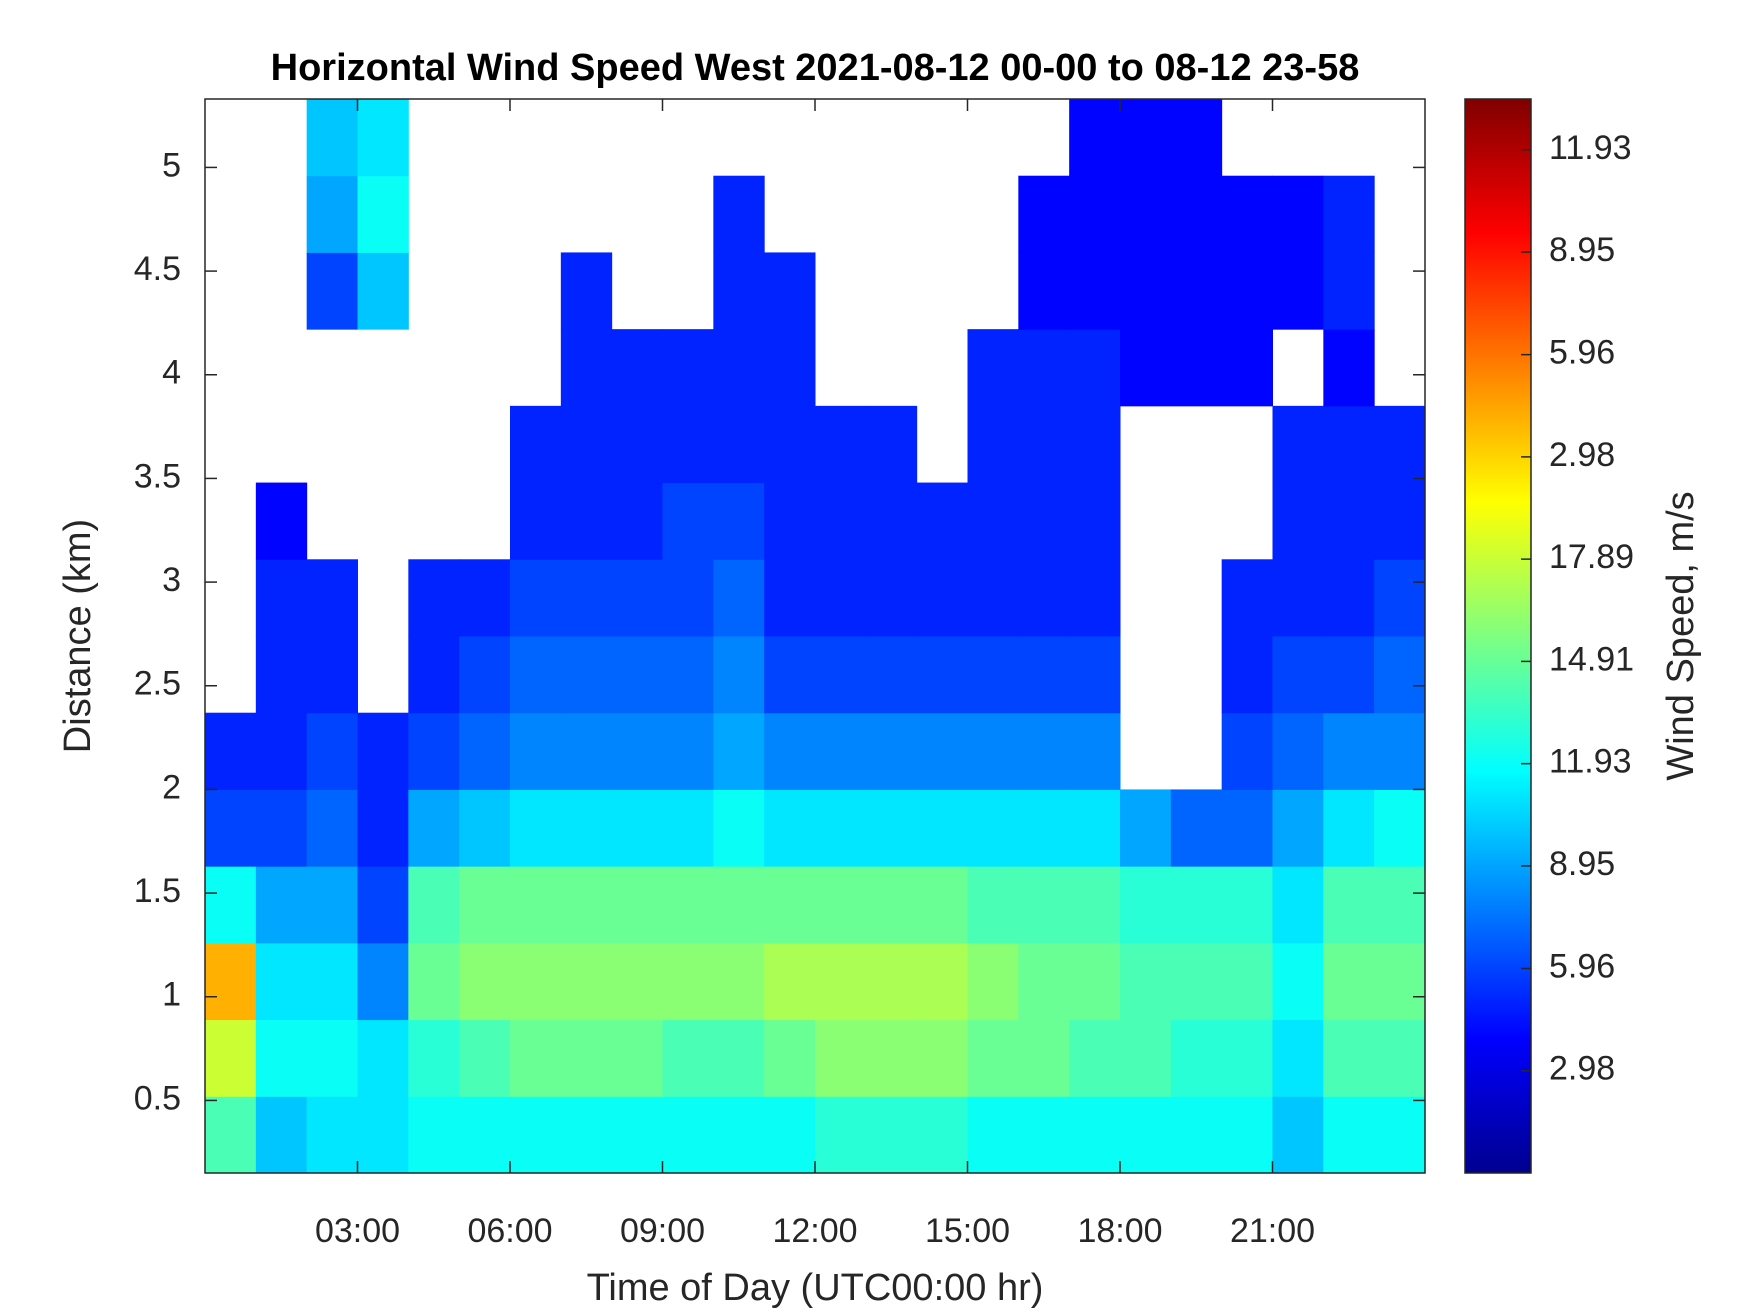 The height and width of the screenshot is (1313, 1750). What do you see at coordinates (171, 580) in the screenshot?
I see `y-tick-label: 3` at bounding box center [171, 580].